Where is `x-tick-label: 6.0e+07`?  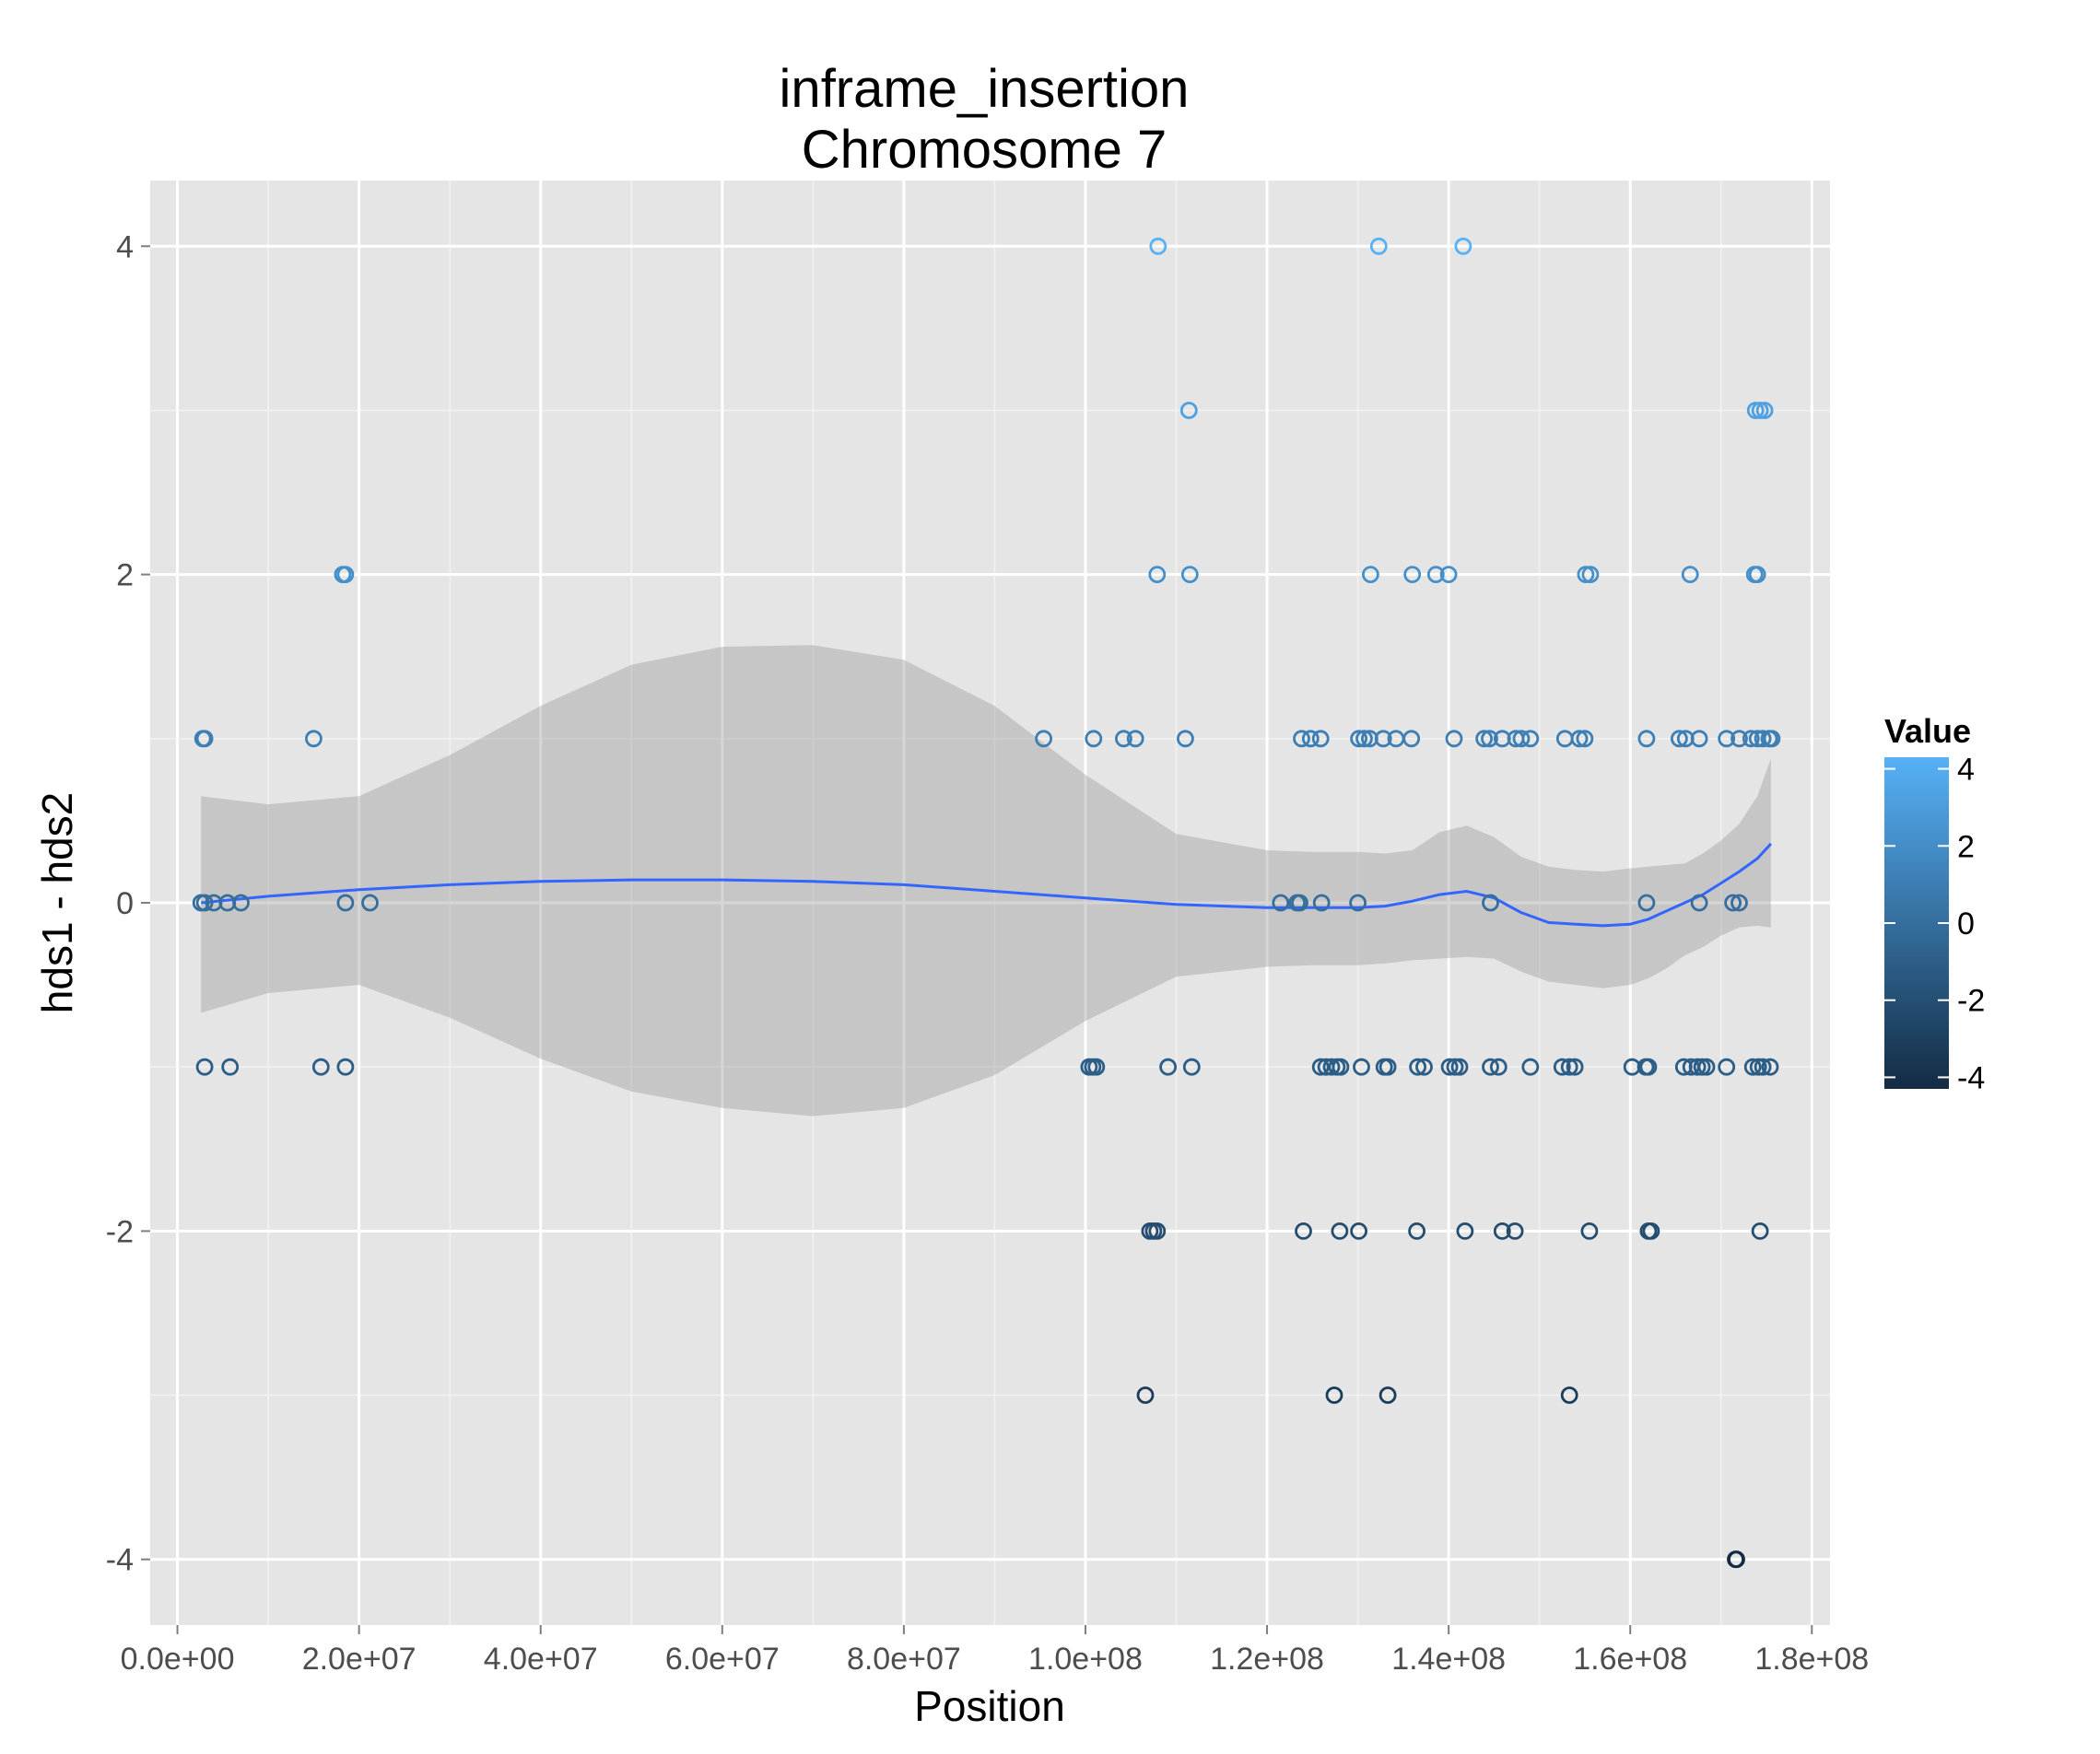 x-tick-label: 6.0e+07 is located at coordinates (722, 1659).